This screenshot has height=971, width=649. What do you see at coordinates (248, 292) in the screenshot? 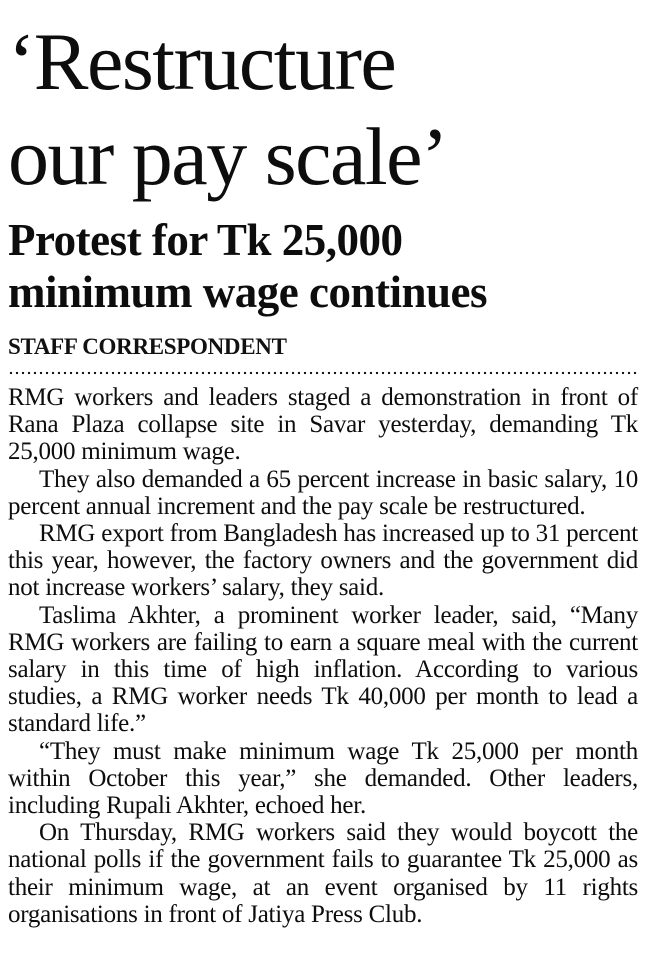
I see `subheadline-line-2: minimum wage continues` at bounding box center [248, 292].